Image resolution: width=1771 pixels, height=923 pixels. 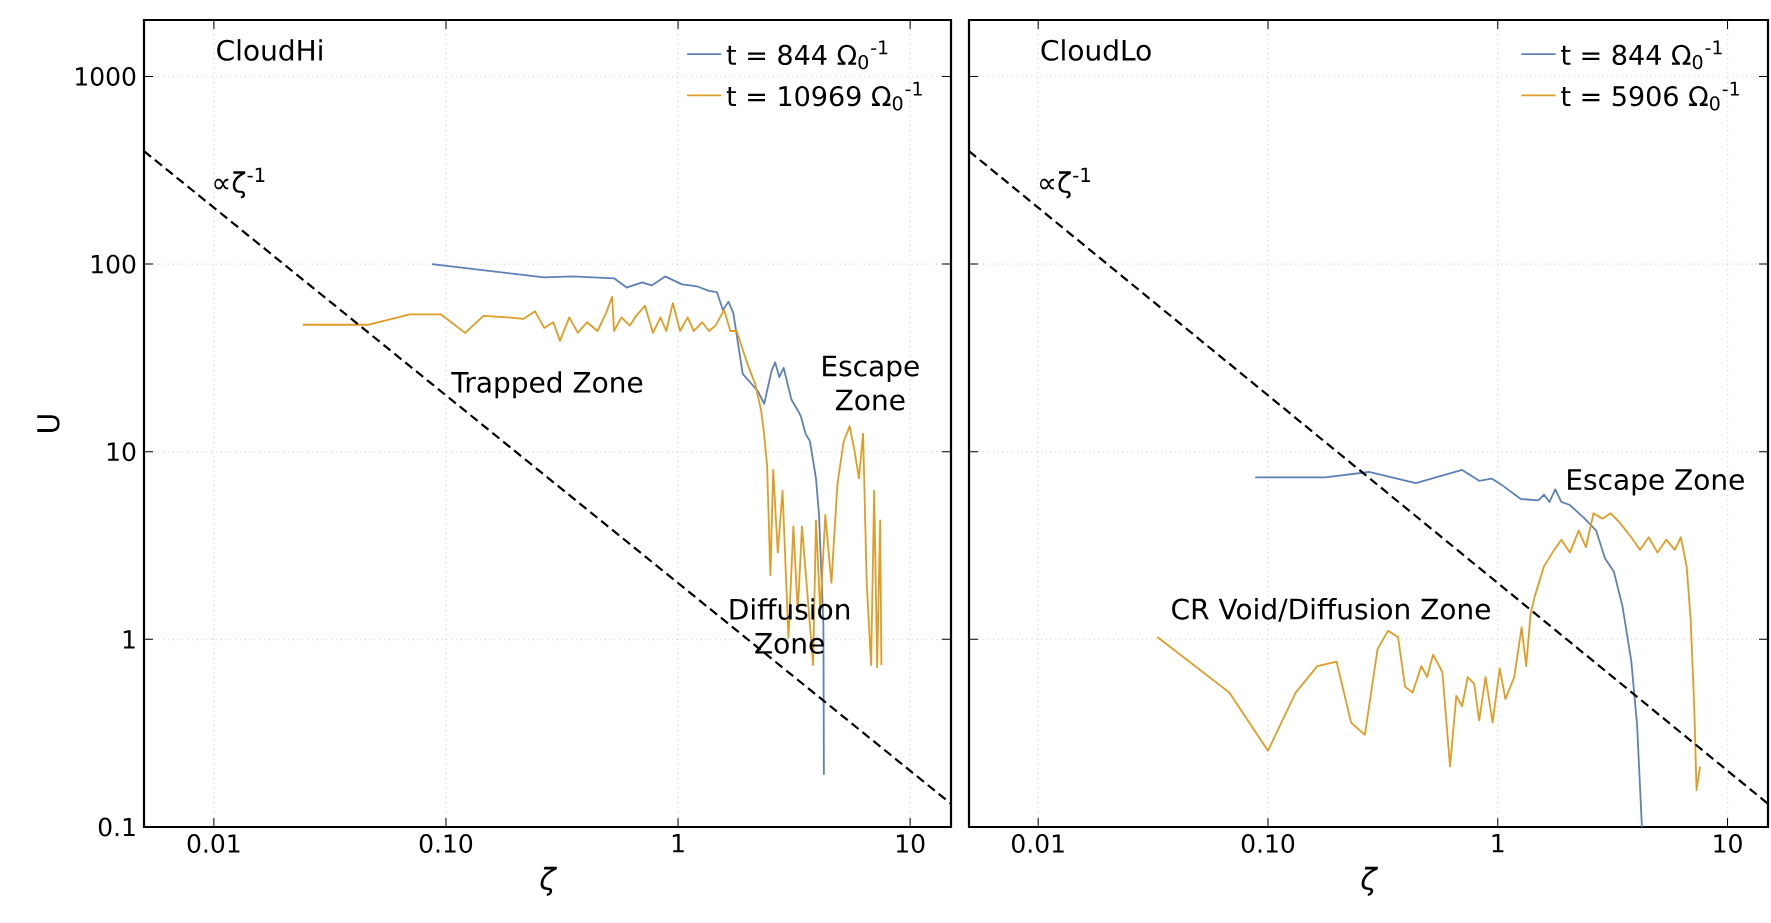 What do you see at coordinates (547, 385) in the screenshot?
I see `annotation: Trapped Zone` at bounding box center [547, 385].